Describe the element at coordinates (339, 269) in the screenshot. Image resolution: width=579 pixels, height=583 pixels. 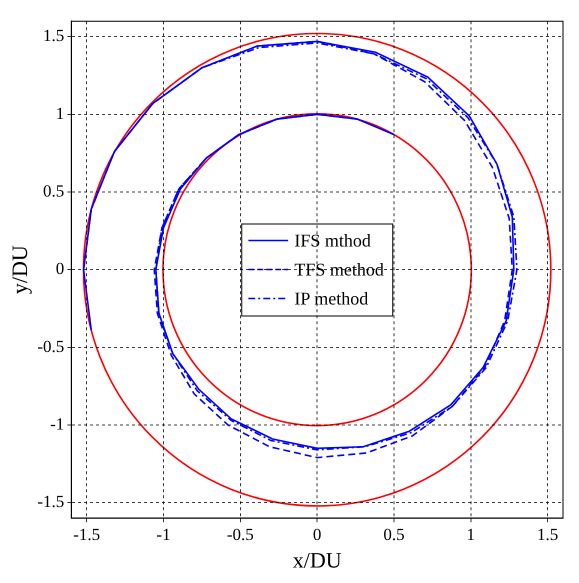
I see `legend-label: TFS method` at that location.